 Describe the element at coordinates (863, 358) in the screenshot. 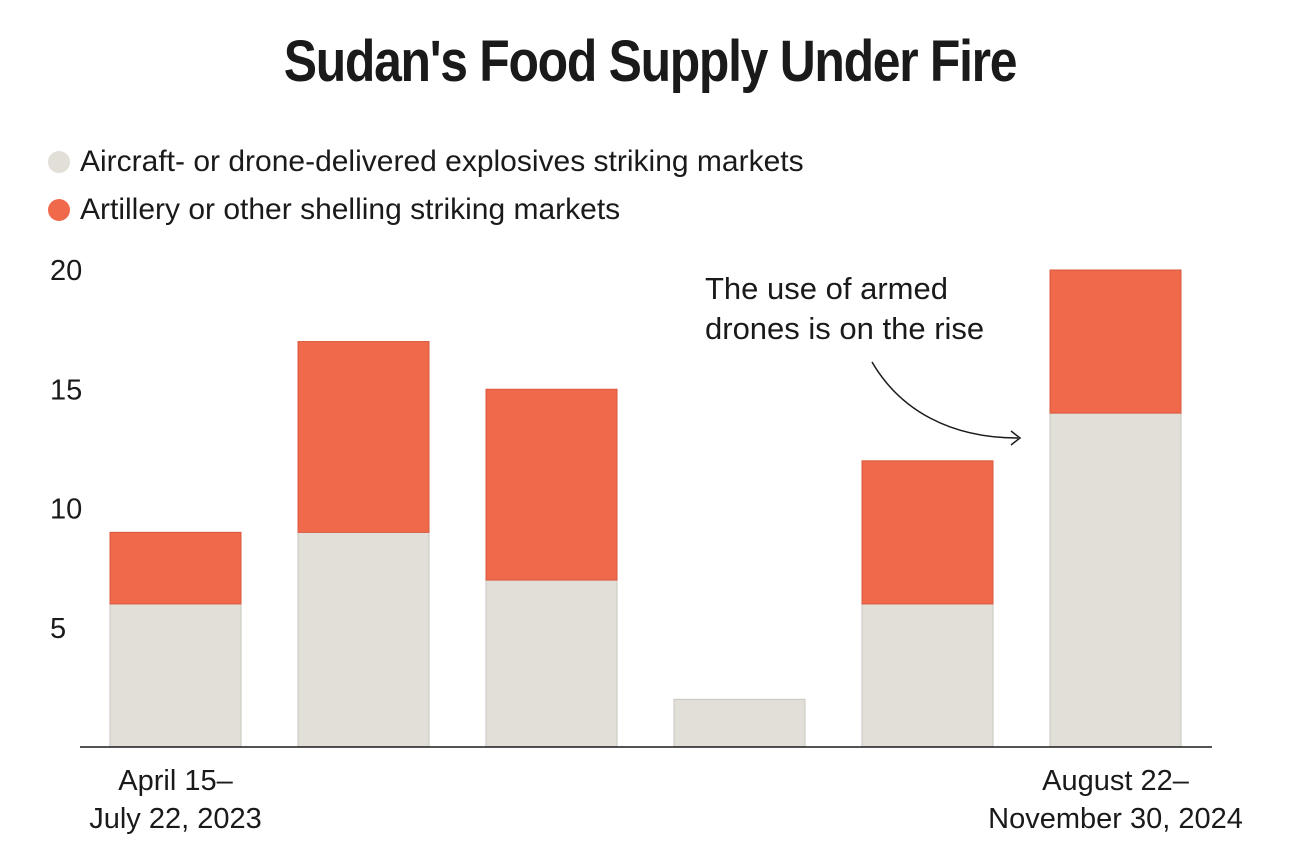

I see `annotation: The use of armed drones is on the rise` at that location.